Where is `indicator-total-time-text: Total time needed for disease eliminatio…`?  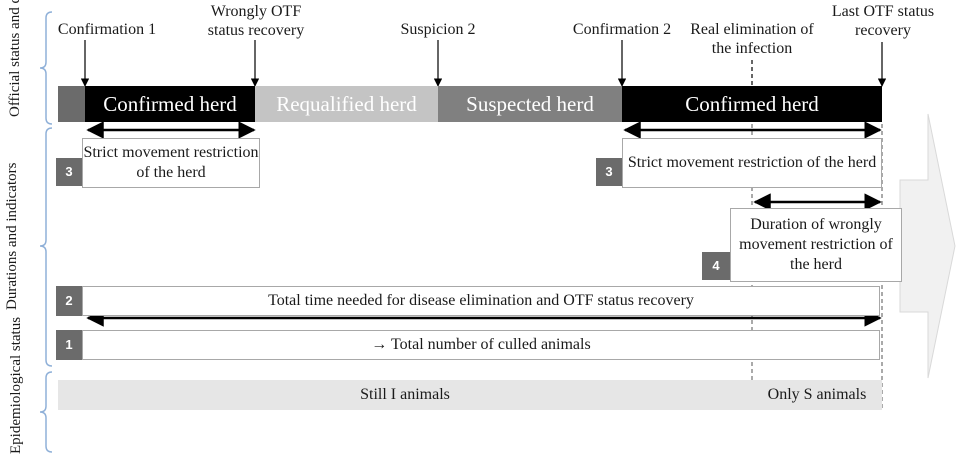
indicator-total-time-text: Total time needed for disease eliminatio… is located at coordinates (481, 300).